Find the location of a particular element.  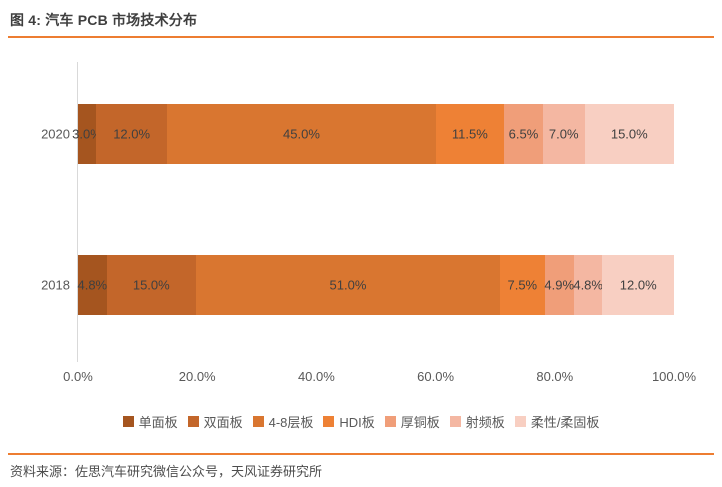

bar-segment: 7.0% is located at coordinates (563, 134).